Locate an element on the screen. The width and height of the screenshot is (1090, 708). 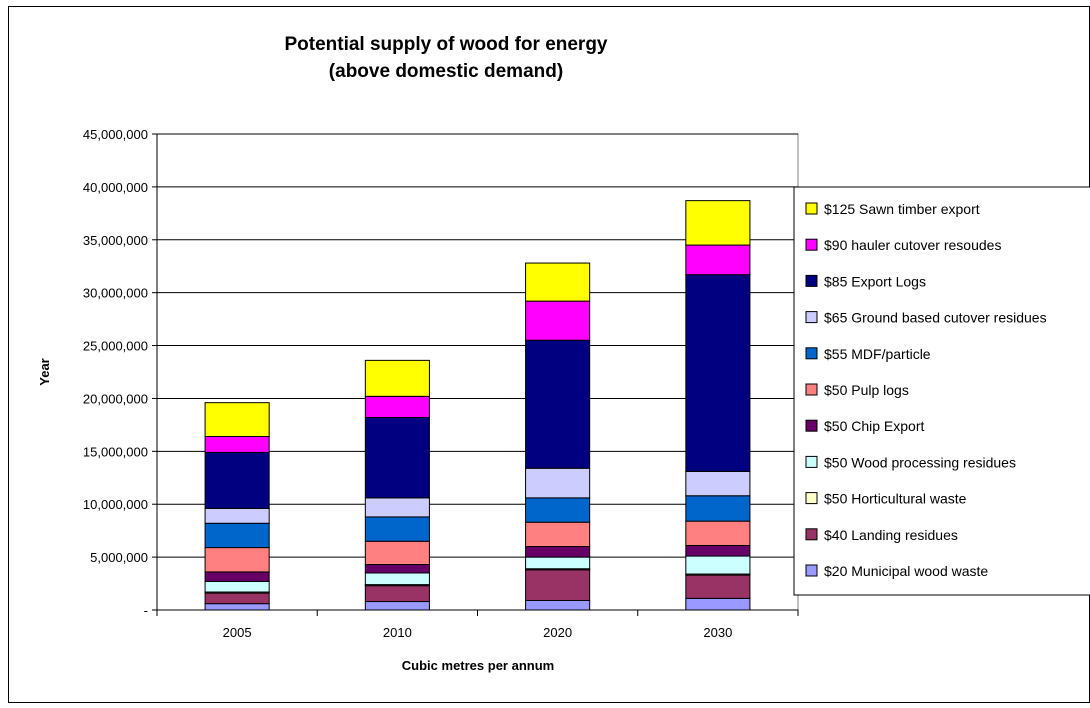
legend-label: $20 Municipal wood waste is located at coordinates (906, 571).